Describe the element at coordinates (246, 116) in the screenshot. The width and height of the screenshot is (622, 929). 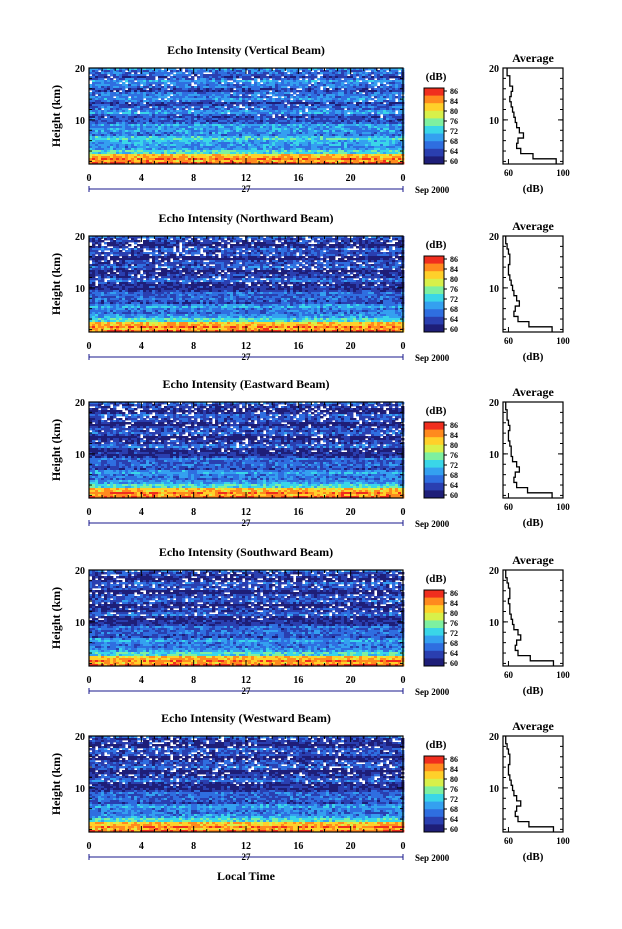
I see `heatmap` at that location.